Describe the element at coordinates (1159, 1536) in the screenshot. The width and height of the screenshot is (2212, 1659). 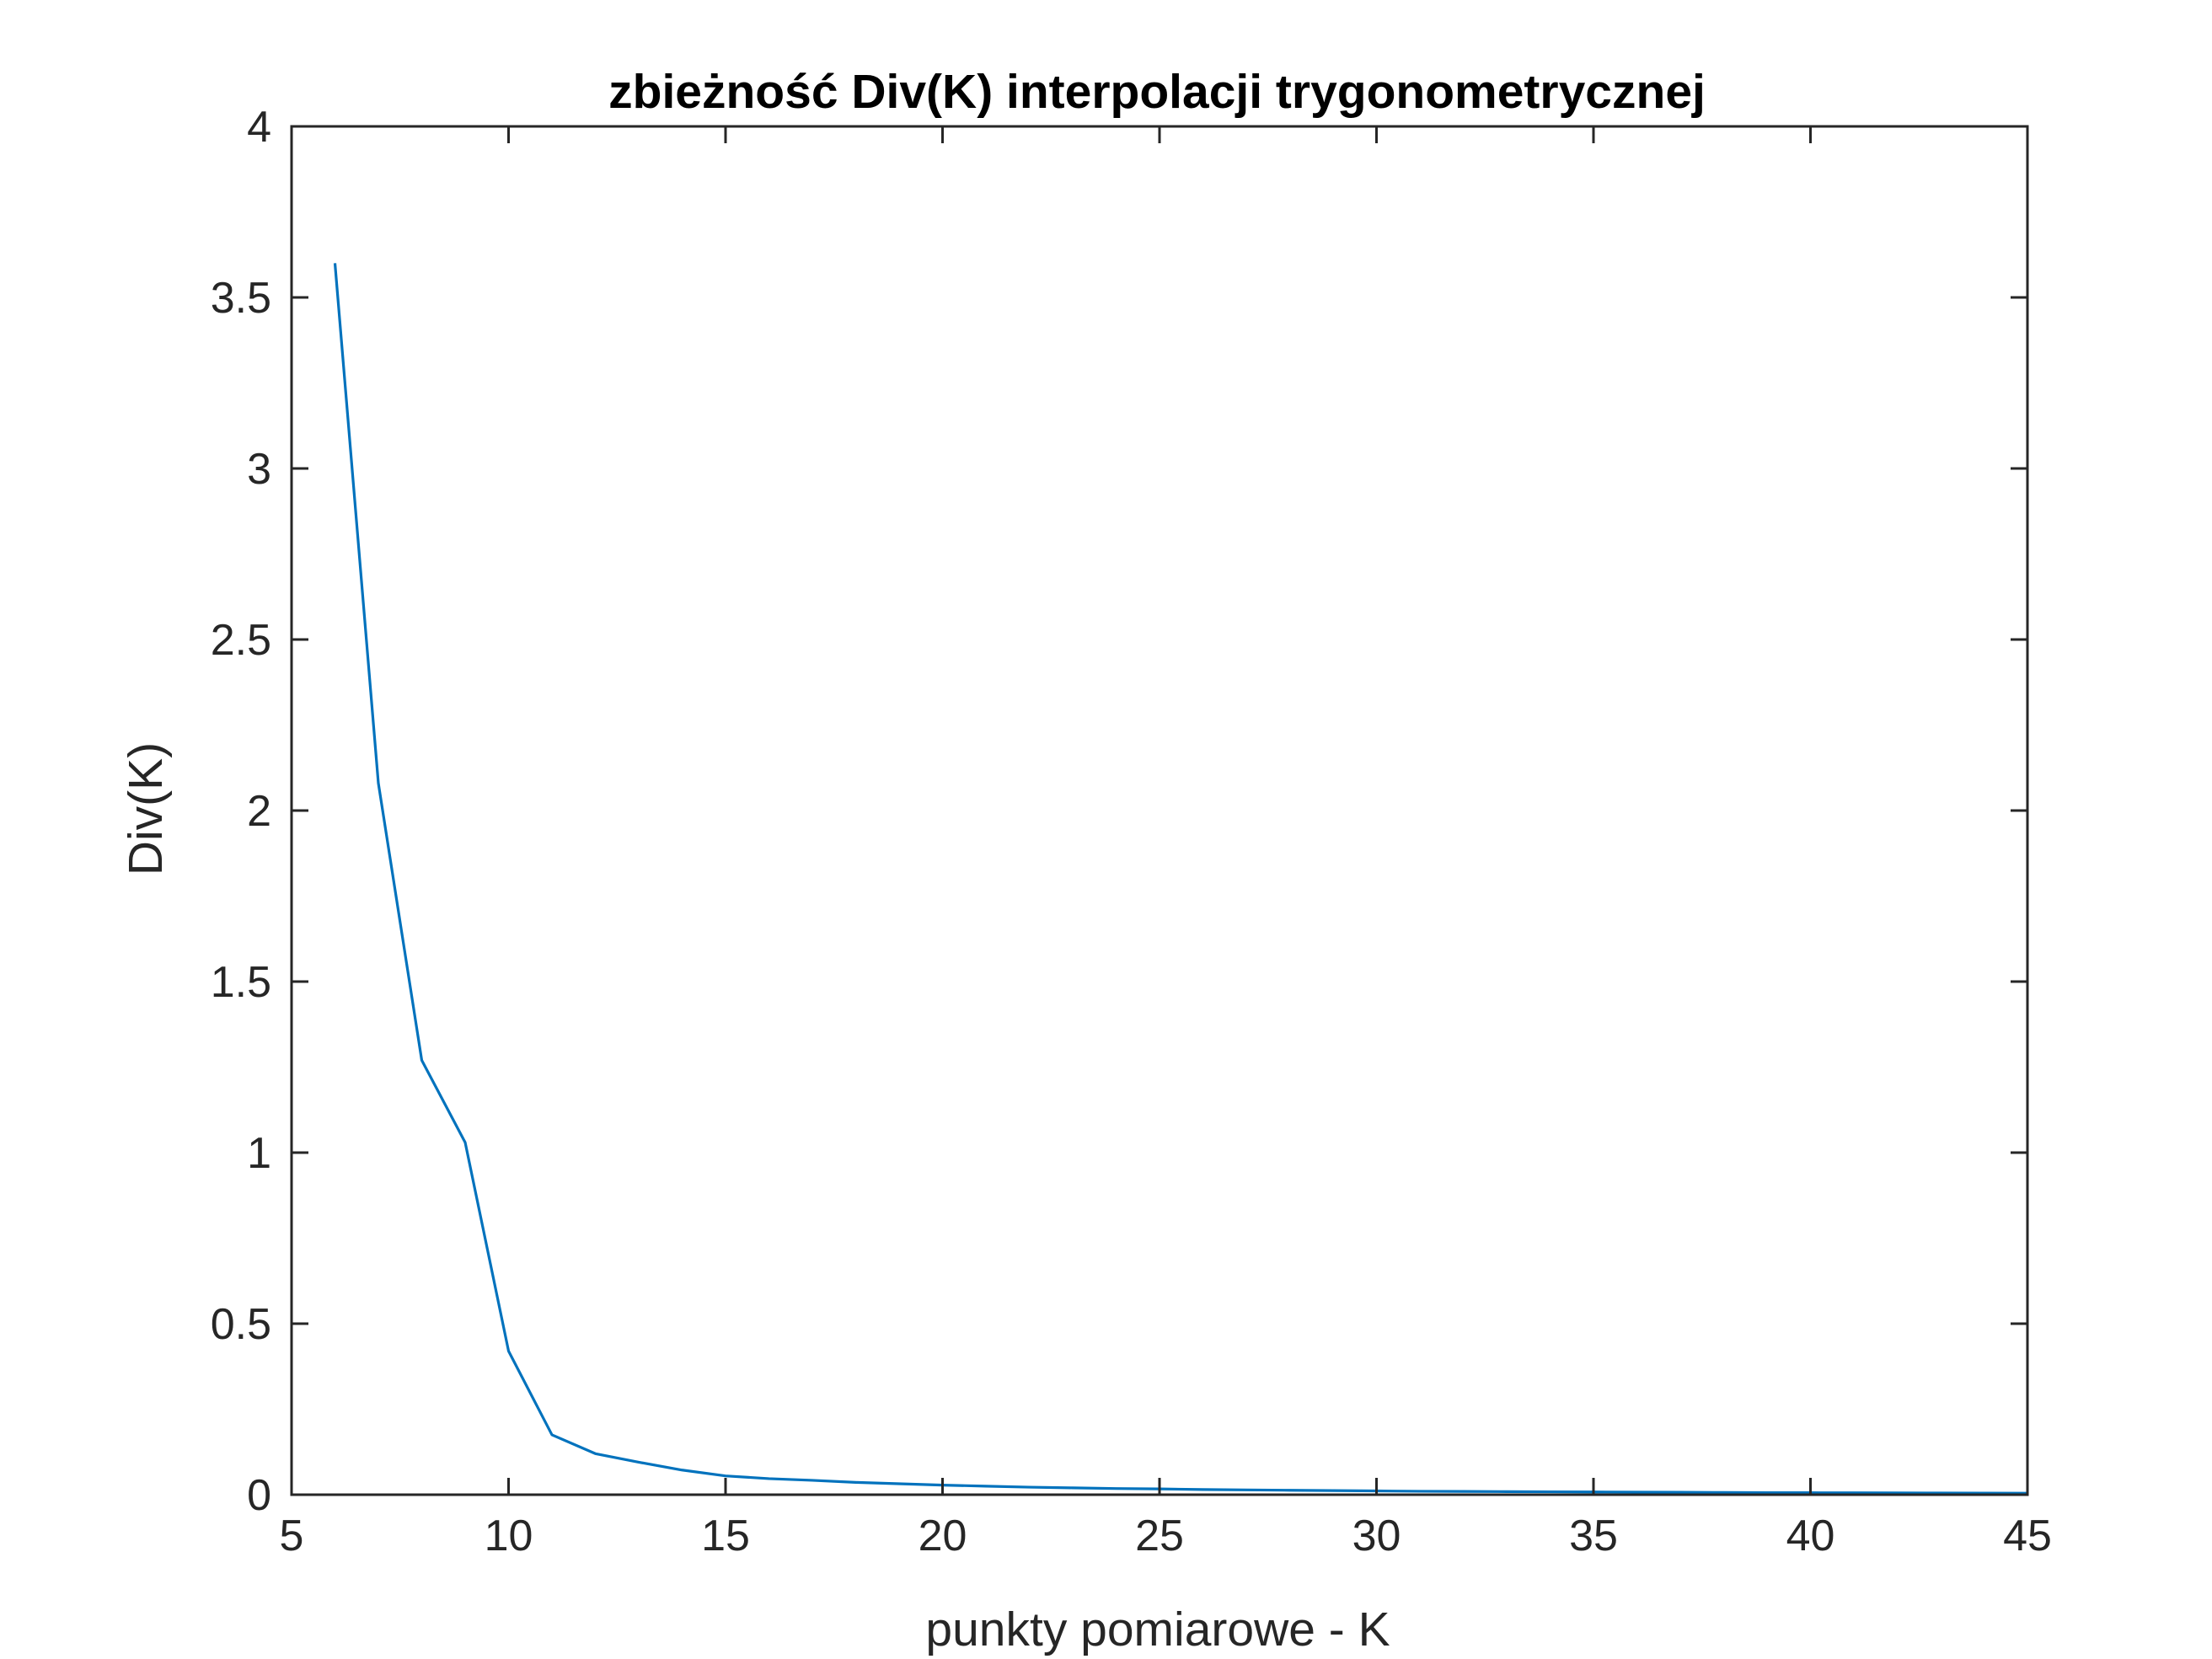
I see `x-tick-label: 25` at that location.